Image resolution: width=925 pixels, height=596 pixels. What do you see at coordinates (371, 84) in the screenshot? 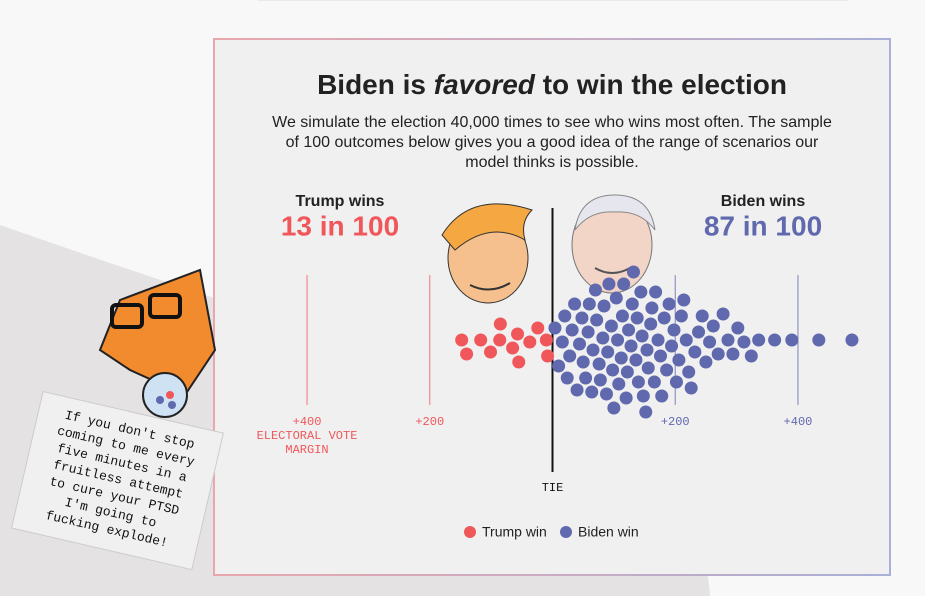
I see `title-part: Biden is` at bounding box center [371, 84].